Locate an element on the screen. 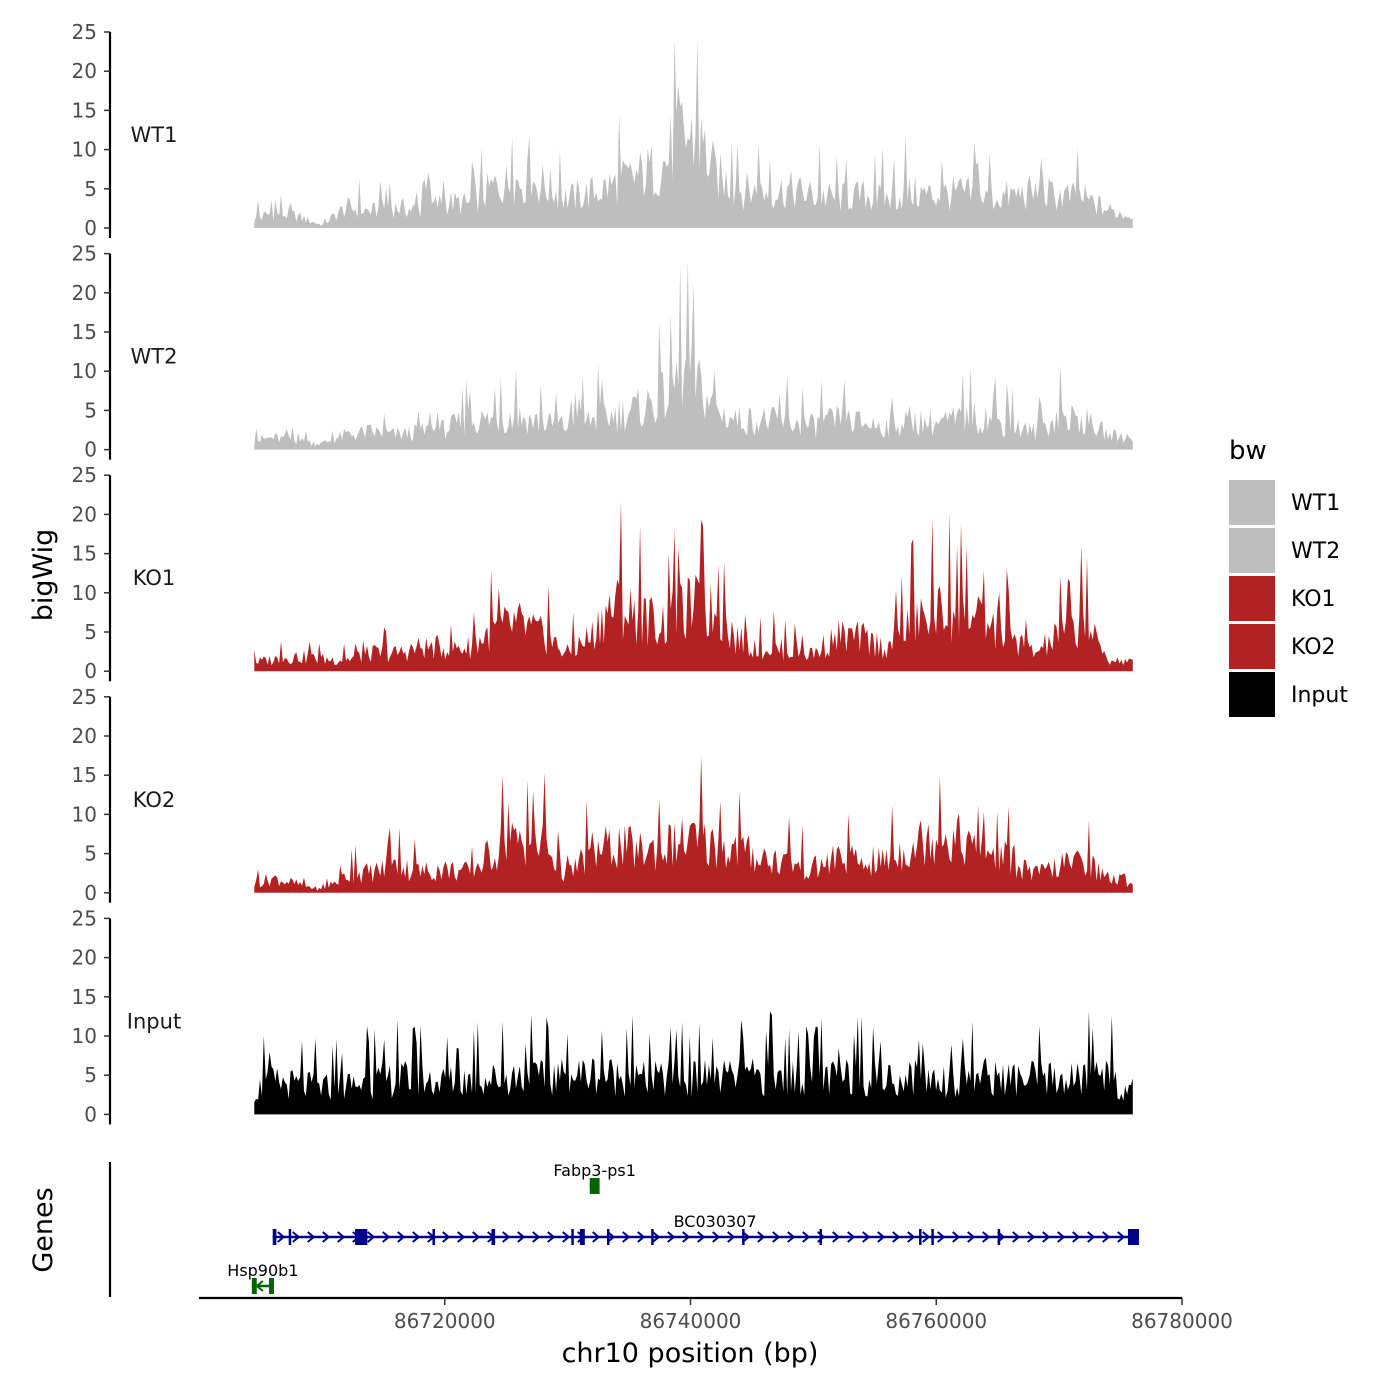  legend-label: KO2 is located at coordinates (1313, 647).